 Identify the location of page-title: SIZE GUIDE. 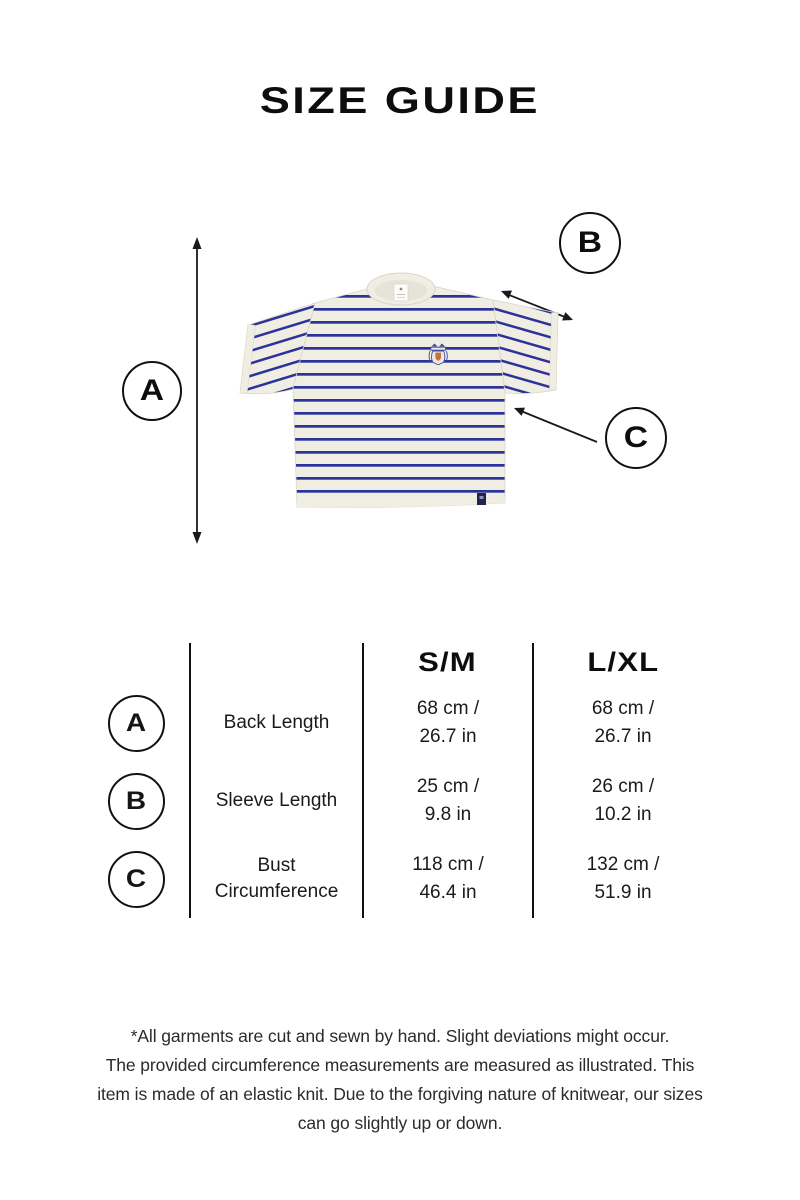
(400, 100).